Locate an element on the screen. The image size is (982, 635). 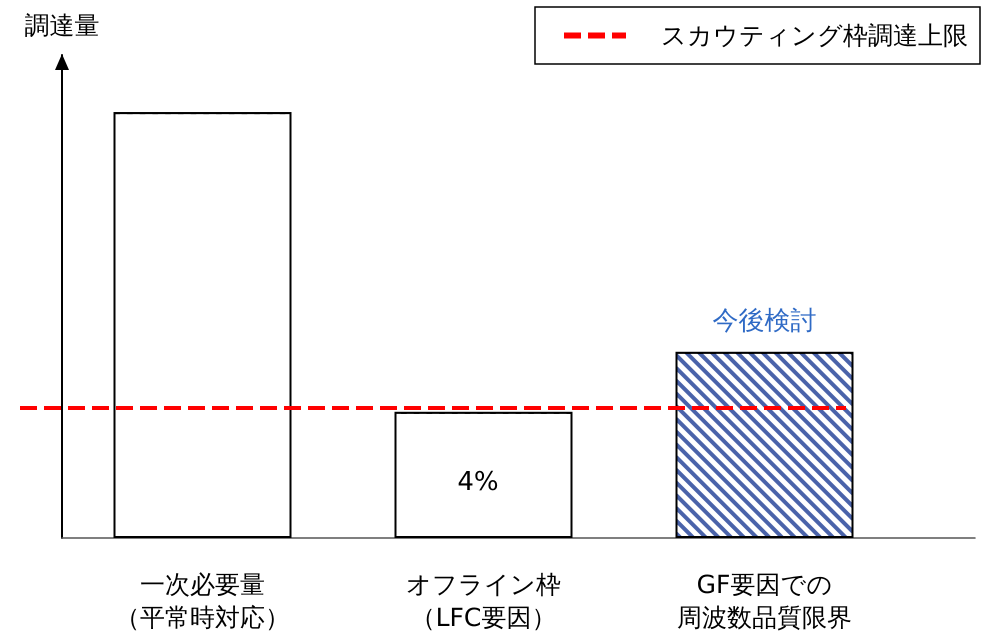
annotation: 4% is located at coordinates (478, 482).